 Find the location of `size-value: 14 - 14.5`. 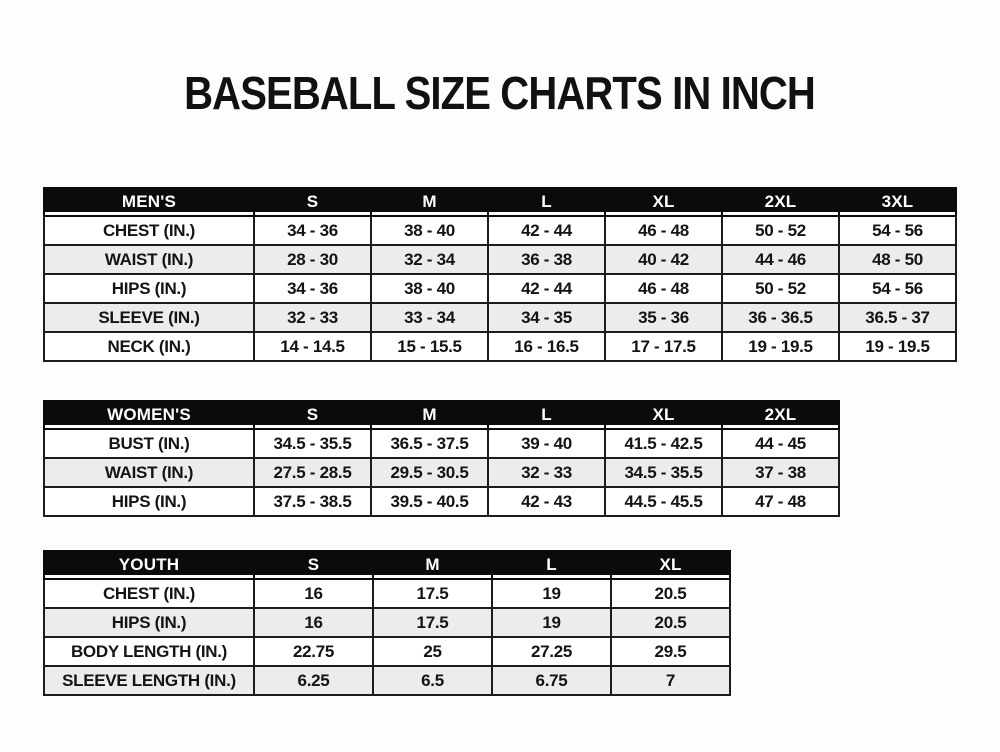

size-value: 14 - 14.5 is located at coordinates (312, 346).